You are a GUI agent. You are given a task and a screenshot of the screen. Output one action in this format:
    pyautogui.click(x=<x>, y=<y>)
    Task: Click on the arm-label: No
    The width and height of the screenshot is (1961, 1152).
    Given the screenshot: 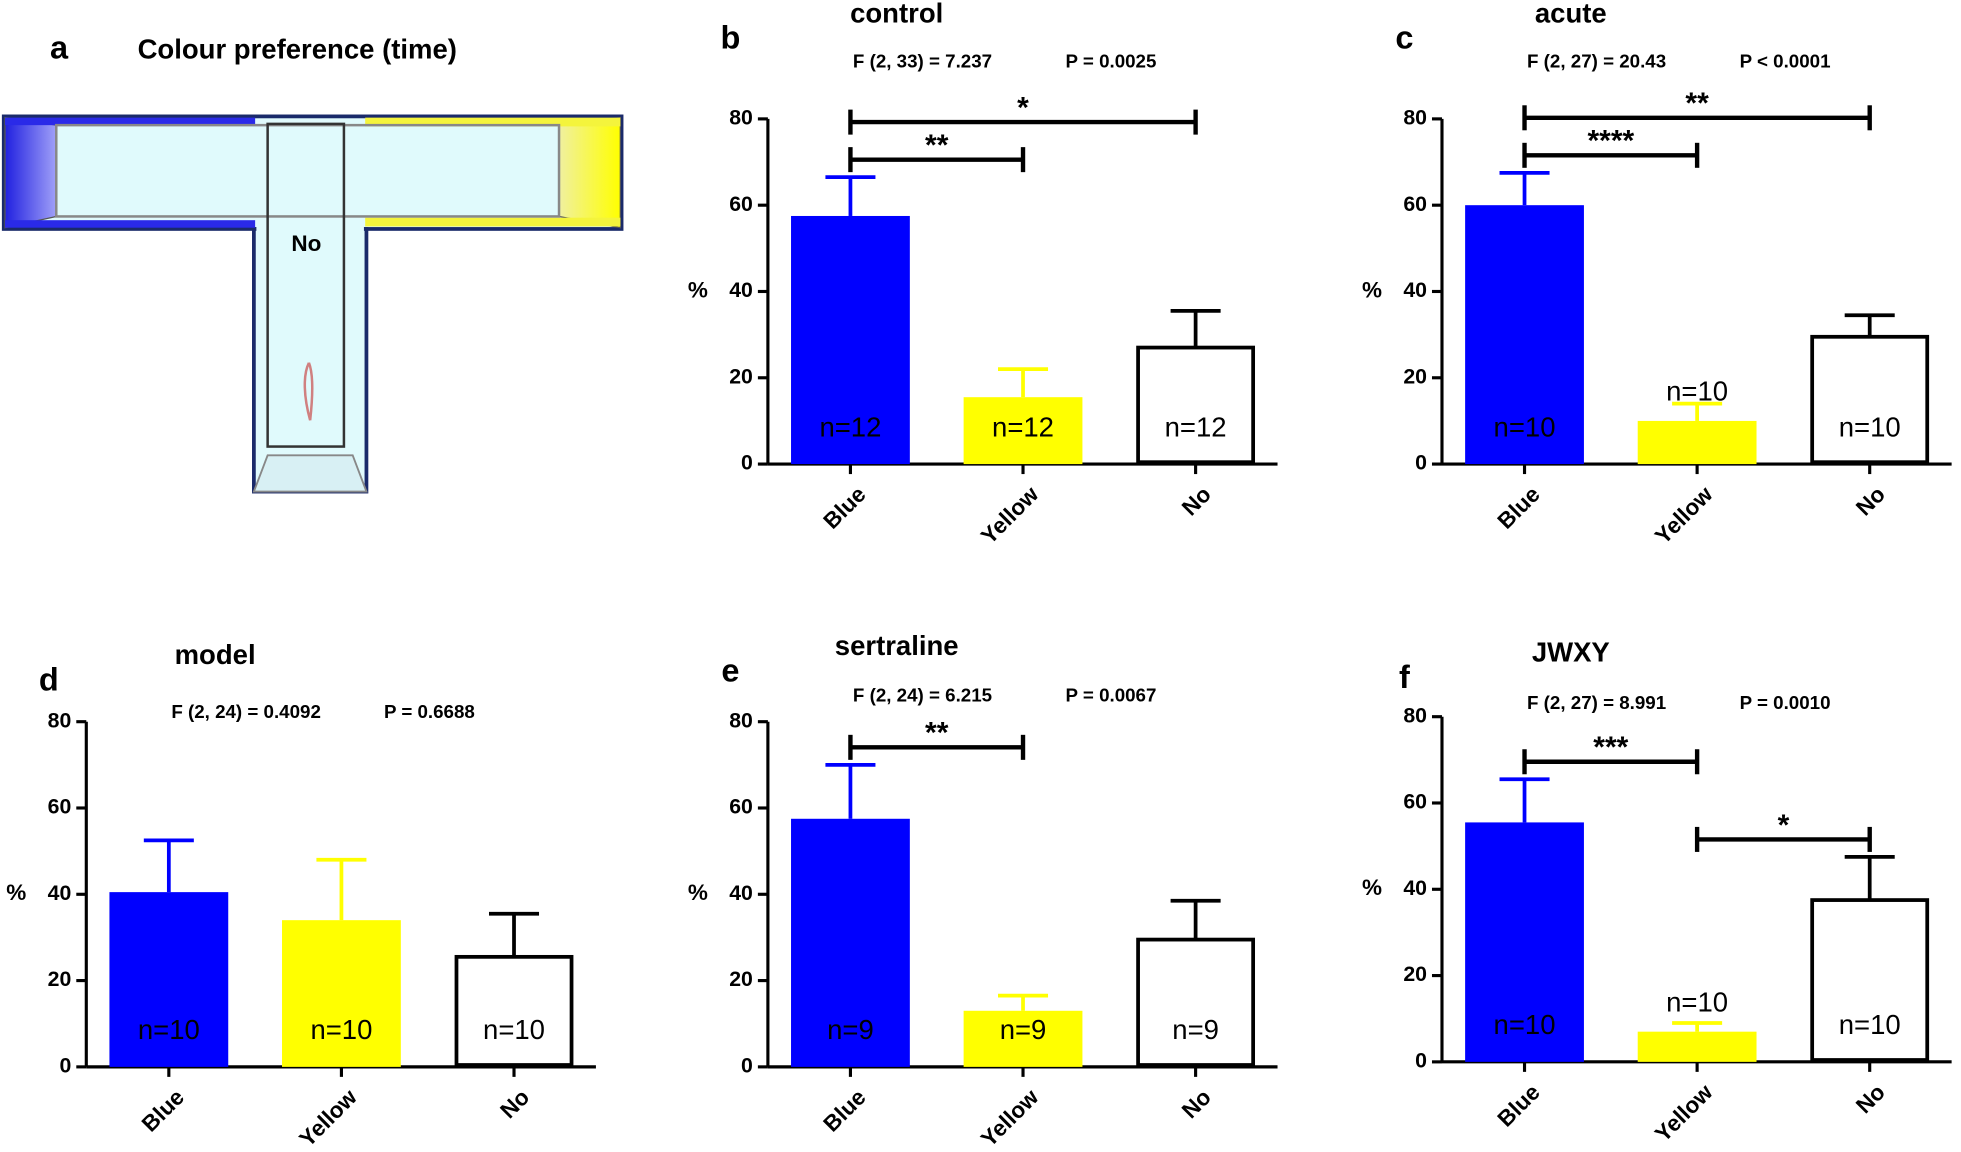 What is the action you would take?
    pyautogui.click(x=306, y=243)
    